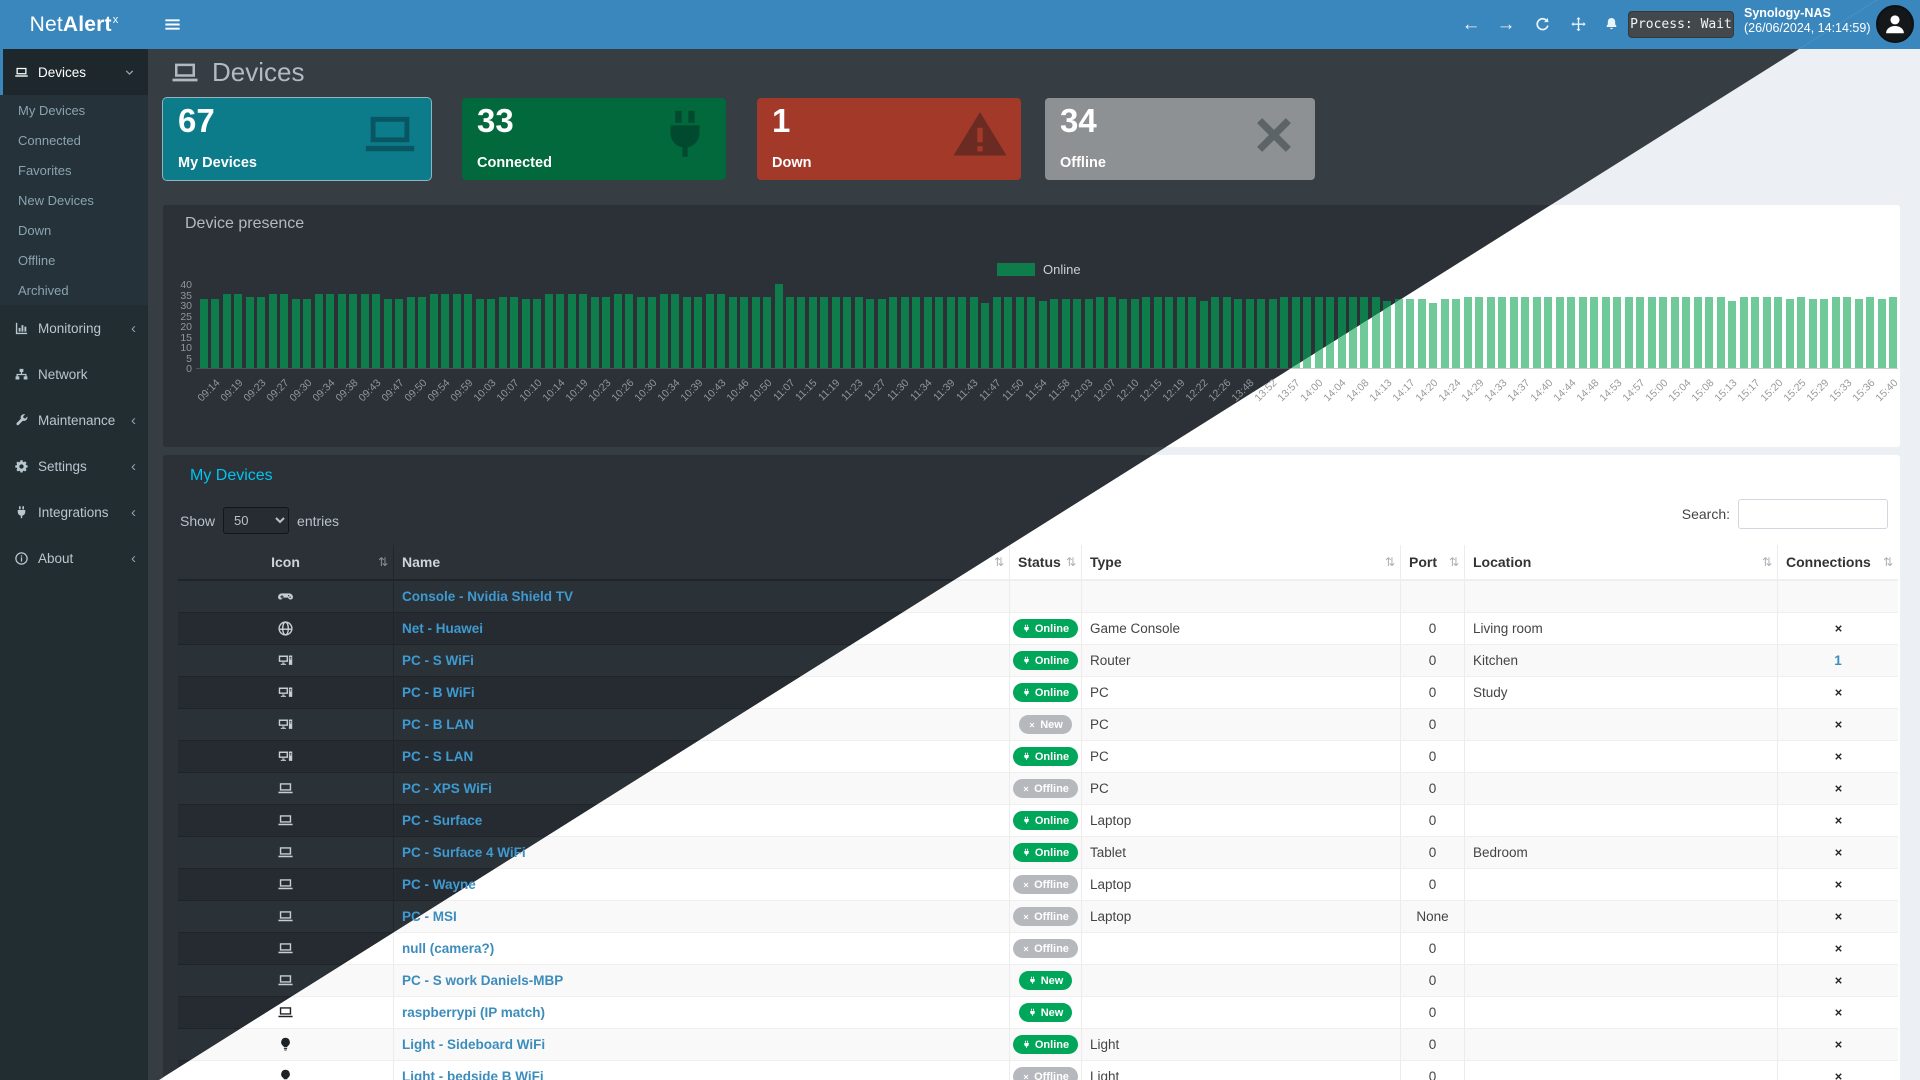  I want to click on x-tick-label: 10:14, so click(554, 391).